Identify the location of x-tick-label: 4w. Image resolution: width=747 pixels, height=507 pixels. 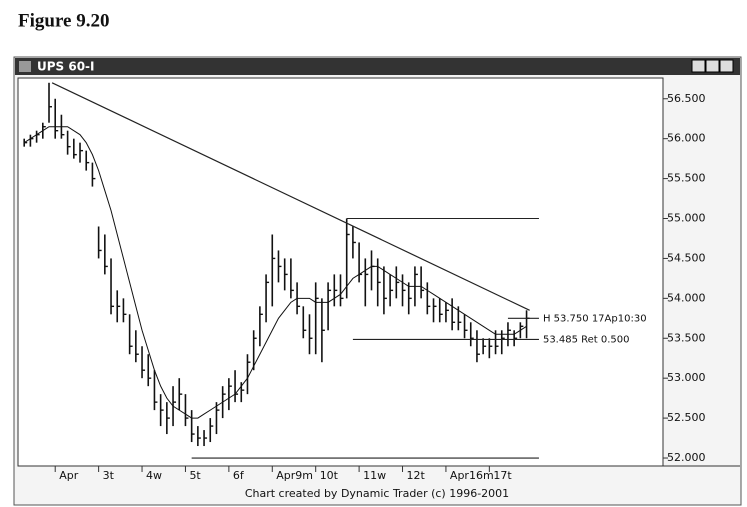
(154, 475).